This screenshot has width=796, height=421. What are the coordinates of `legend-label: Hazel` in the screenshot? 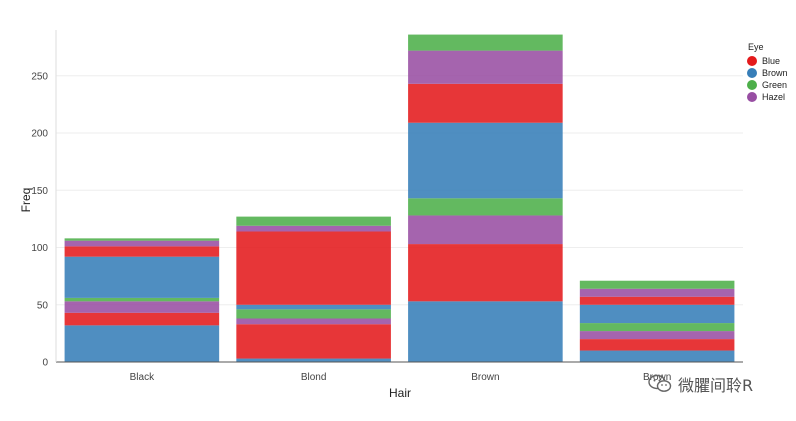 It's located at (773, 97).